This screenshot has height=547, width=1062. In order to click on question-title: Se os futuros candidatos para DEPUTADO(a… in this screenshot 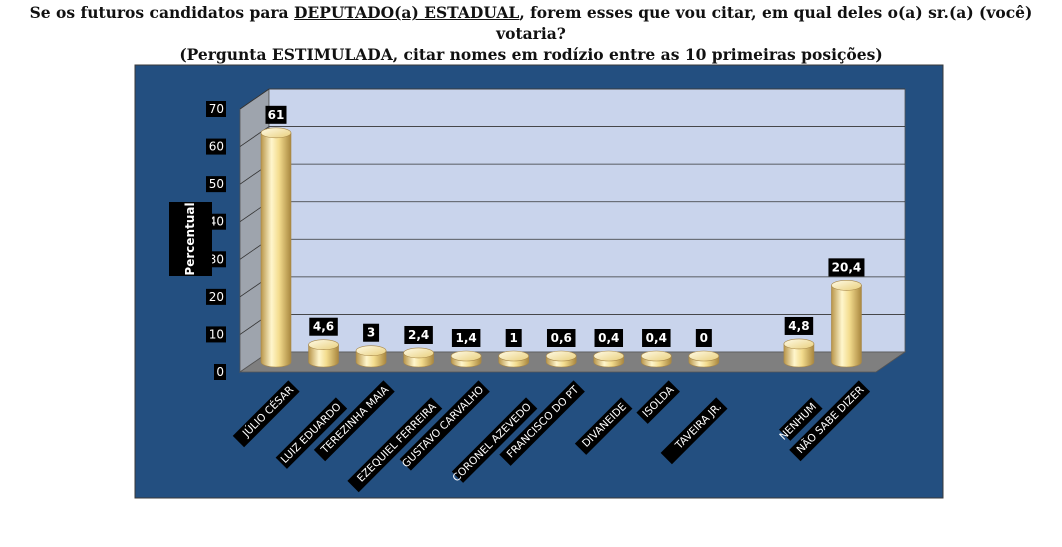, I will do `click(531, 33)`.